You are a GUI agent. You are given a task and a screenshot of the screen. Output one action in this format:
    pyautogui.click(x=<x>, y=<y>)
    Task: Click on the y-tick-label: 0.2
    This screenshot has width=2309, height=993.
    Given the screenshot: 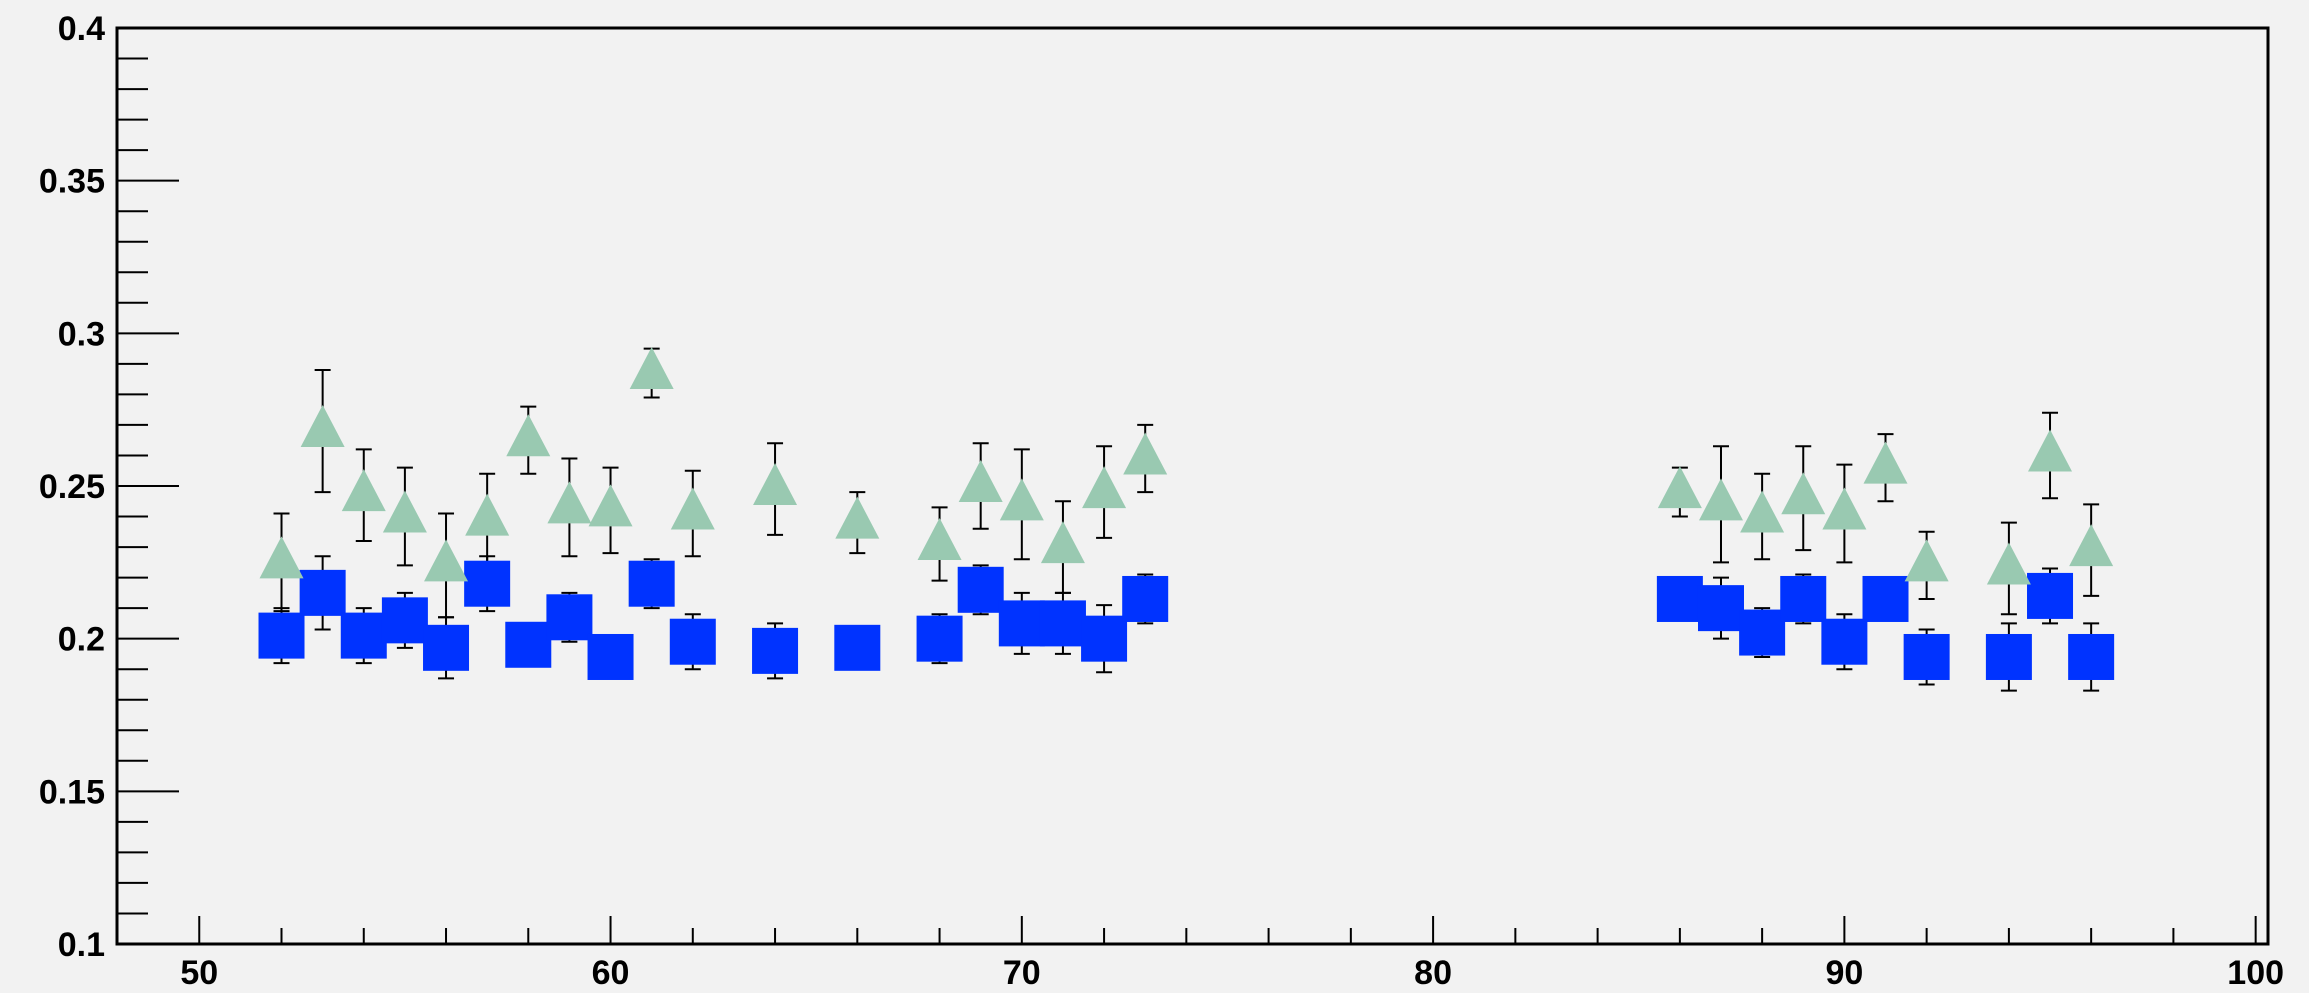 What is the action you would take?
    pyautogui.click(x=81, y=640)
    